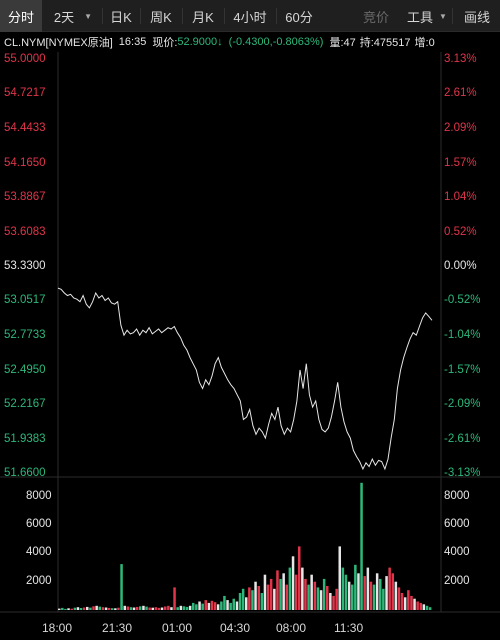 The image size is (500, 640). Describe the element at coordinates (25, 403) in the screenshot. I see `price-tick-label: 52.2167` at that location.